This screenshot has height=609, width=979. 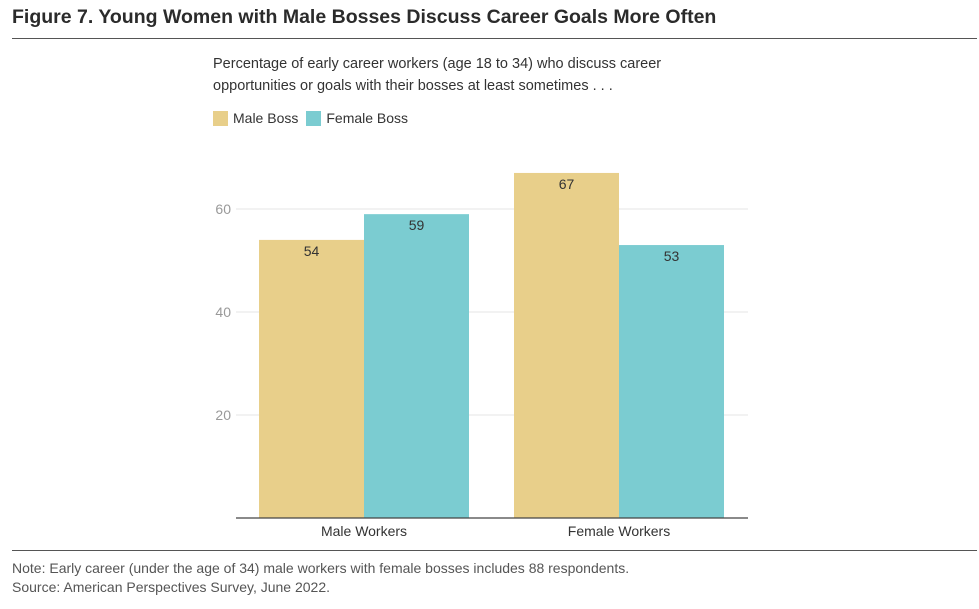 I want to click on legend-item-female-boss: Female Boss, so click(x=357, y=118).